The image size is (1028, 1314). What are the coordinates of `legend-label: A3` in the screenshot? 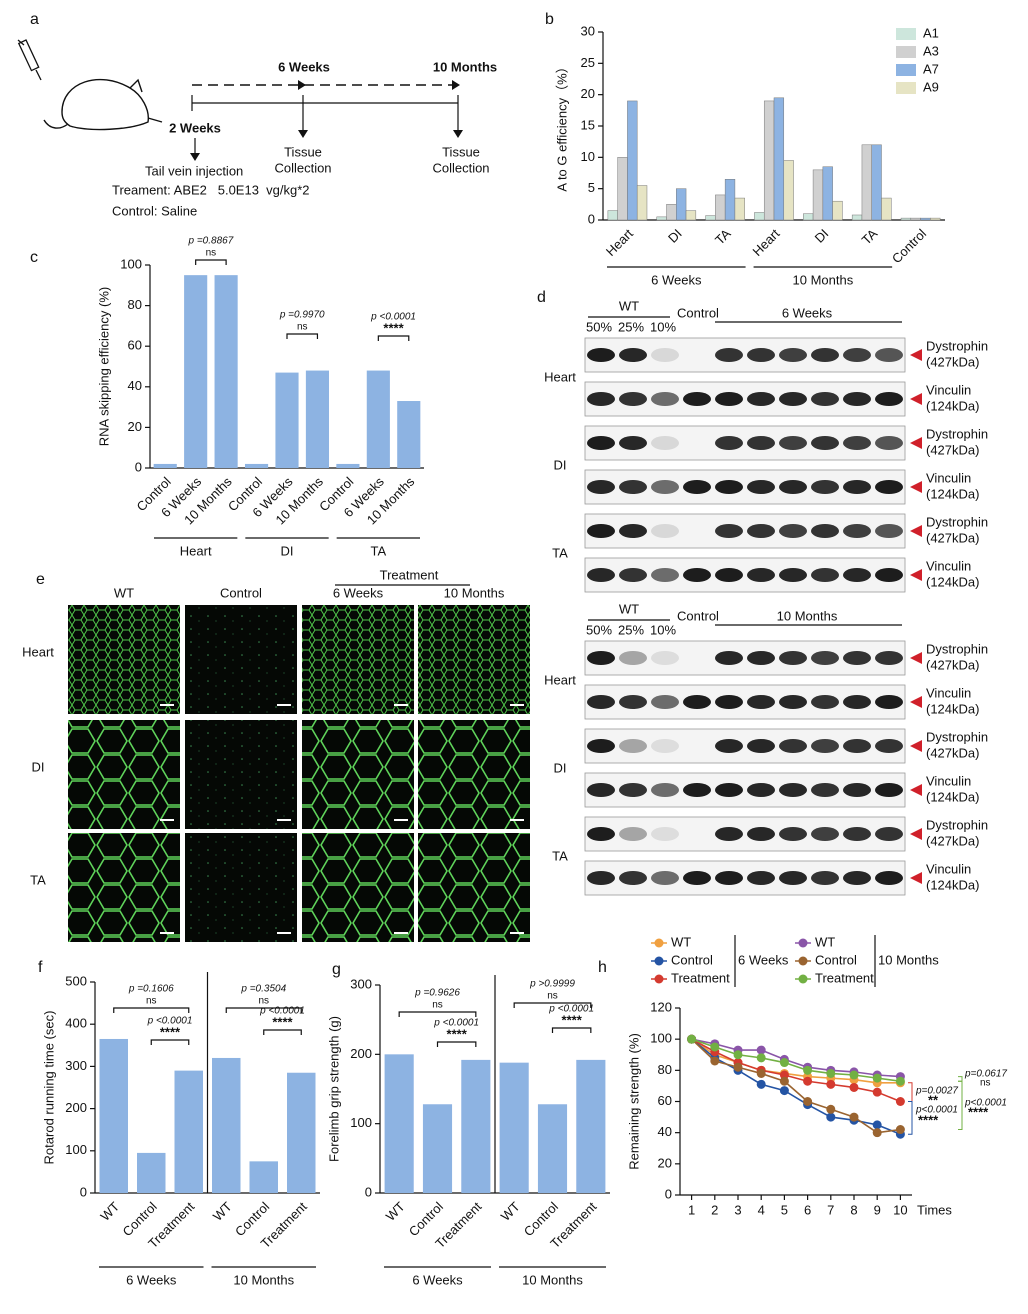 It's located at (931, 50).